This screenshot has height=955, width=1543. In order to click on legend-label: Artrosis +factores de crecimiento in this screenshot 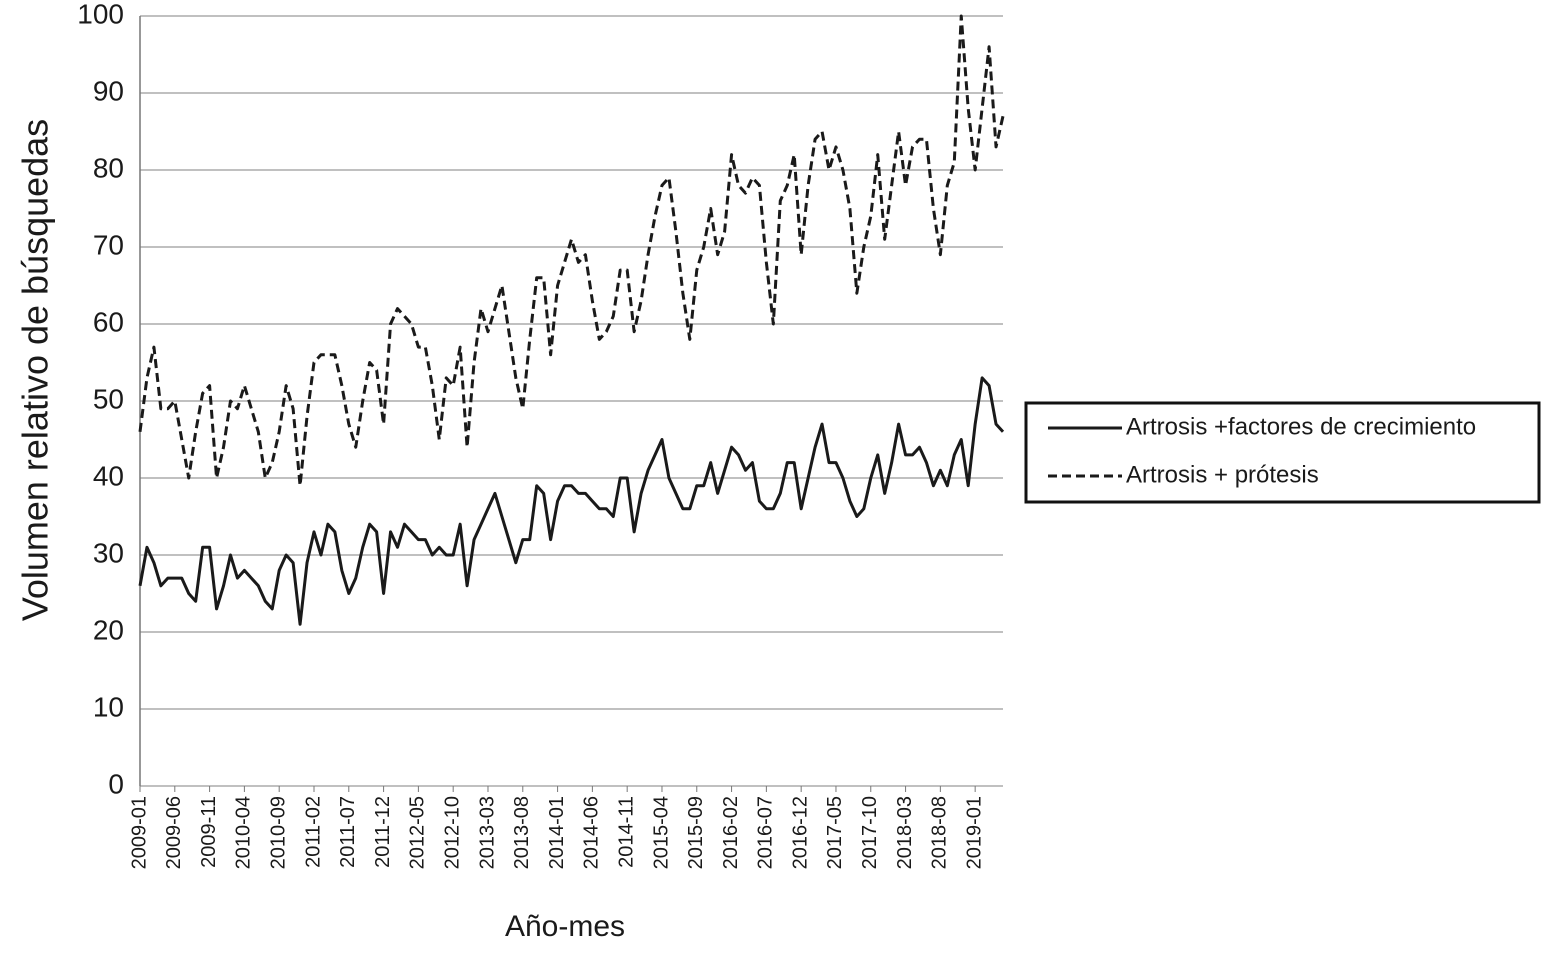, I will do `click(1301, 426)`.